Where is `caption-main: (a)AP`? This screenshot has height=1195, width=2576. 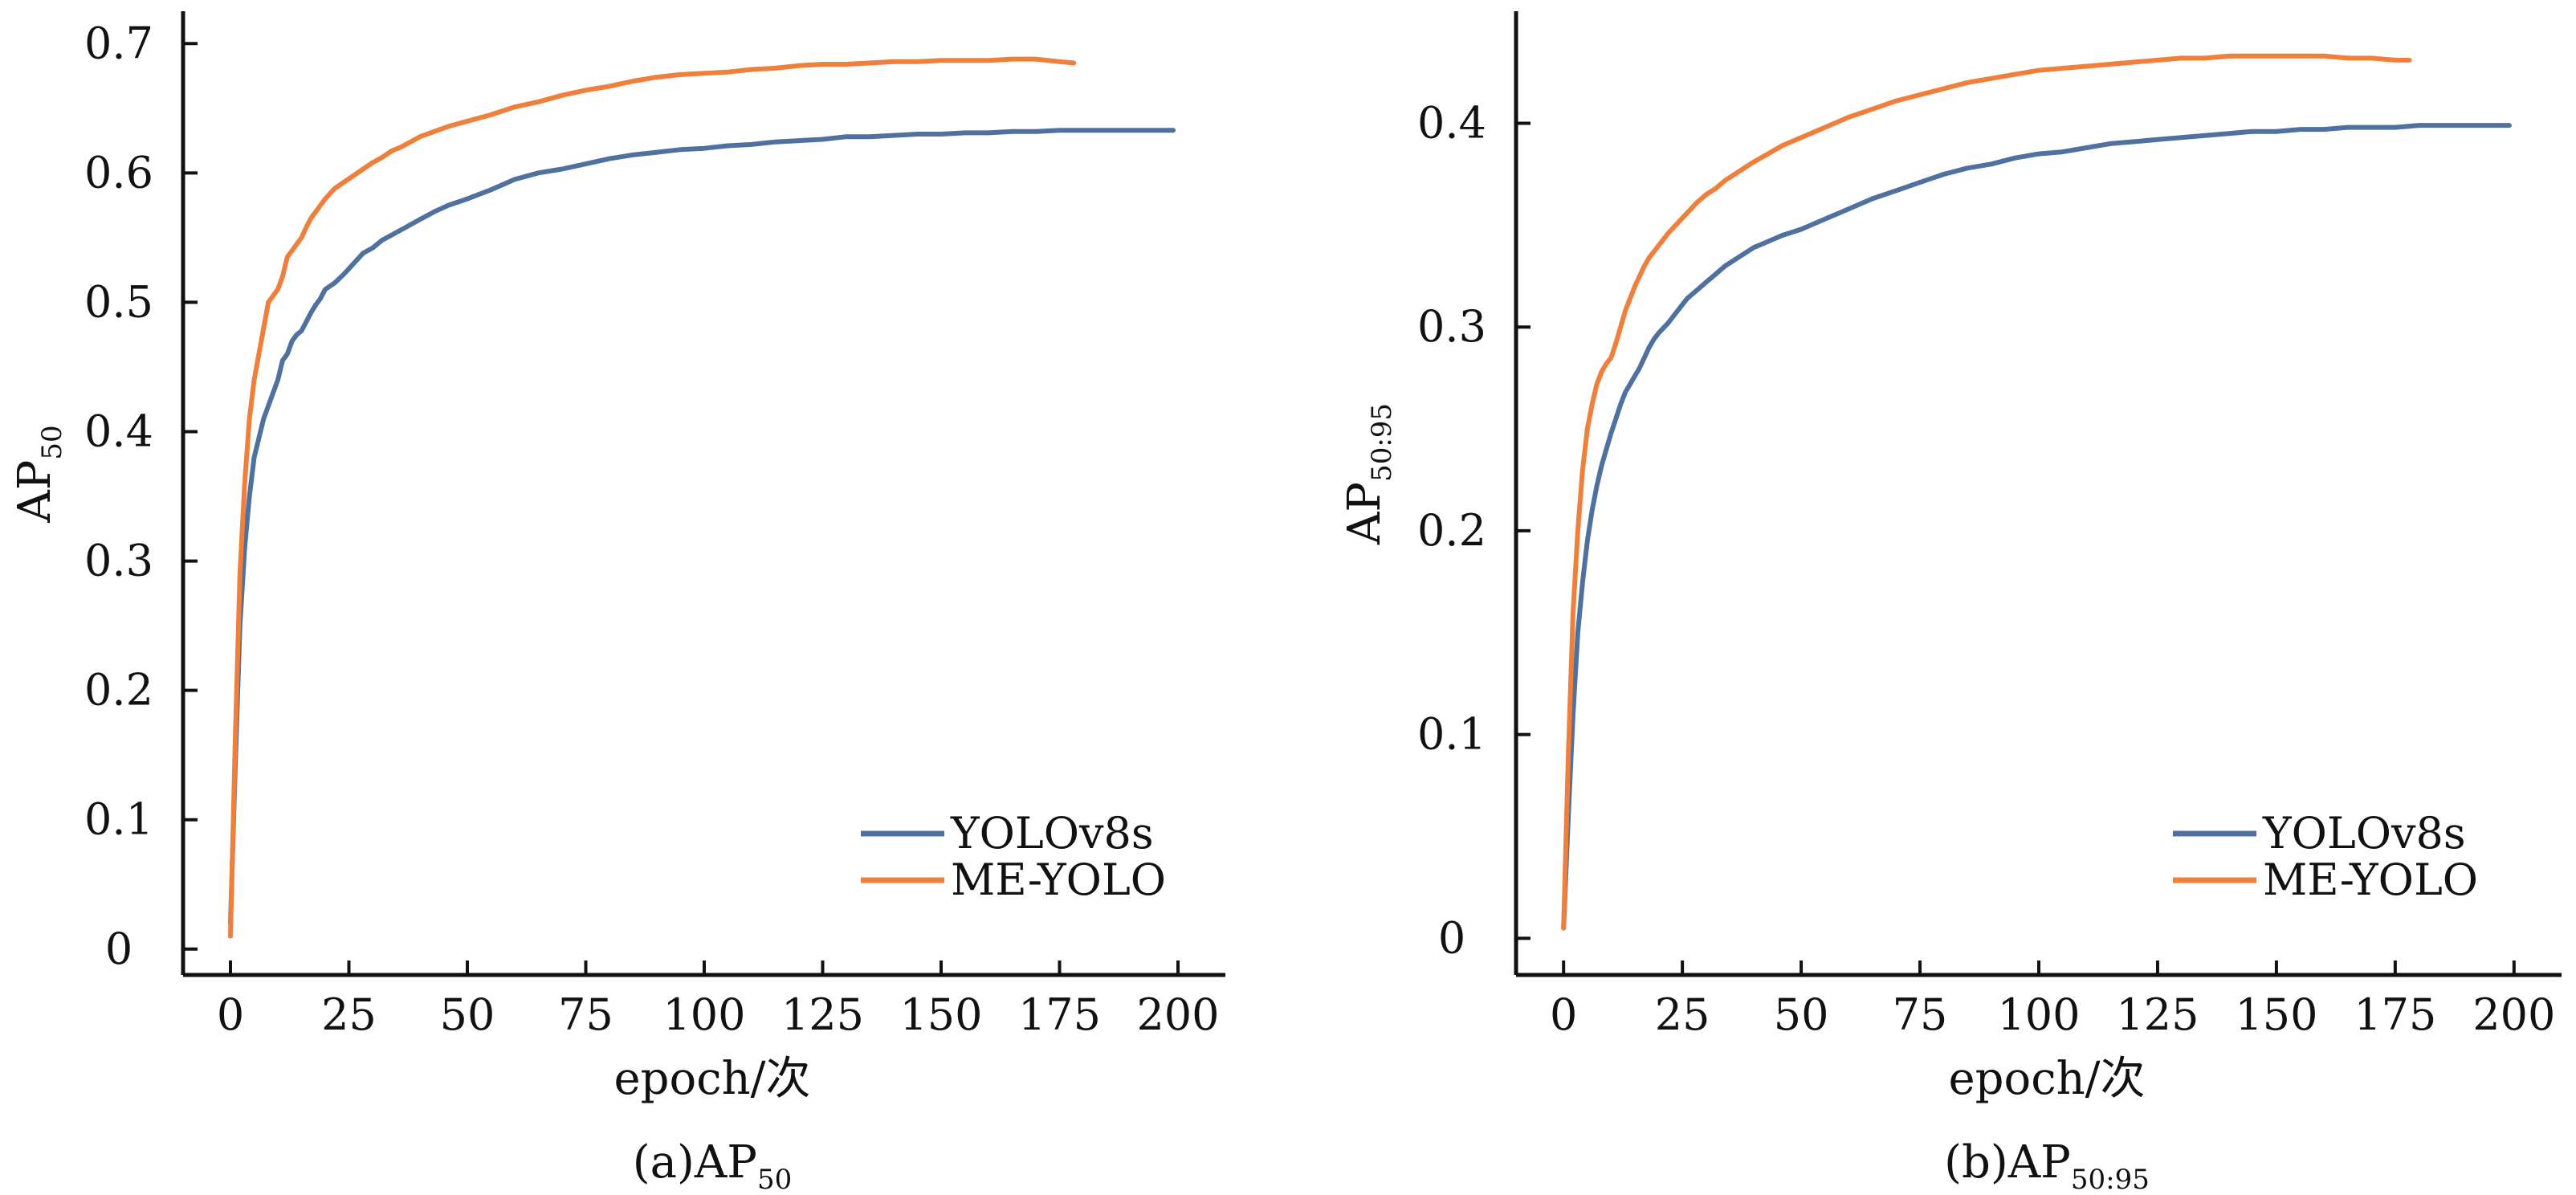
caption-main: (a)AP is located at coordinates (695, 1162).